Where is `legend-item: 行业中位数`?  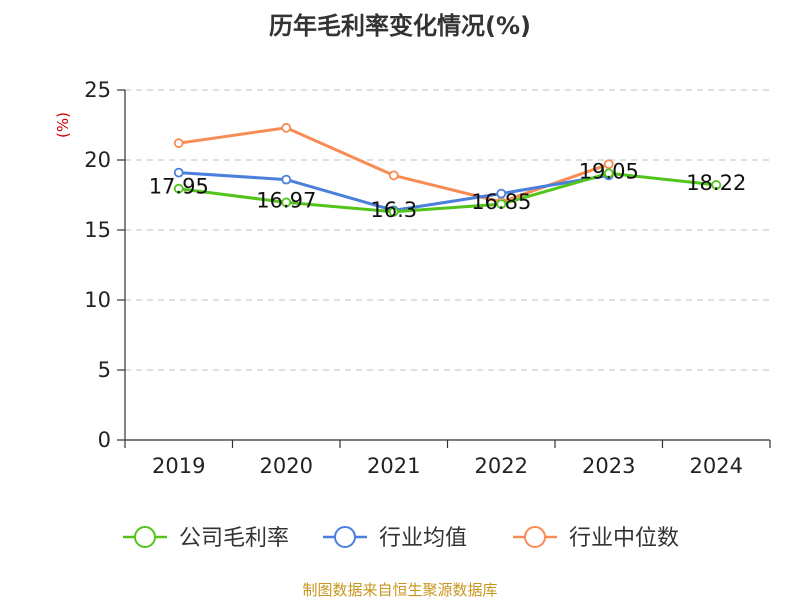
legend-item: 行业中位数 is located at coordinates (596, 538).